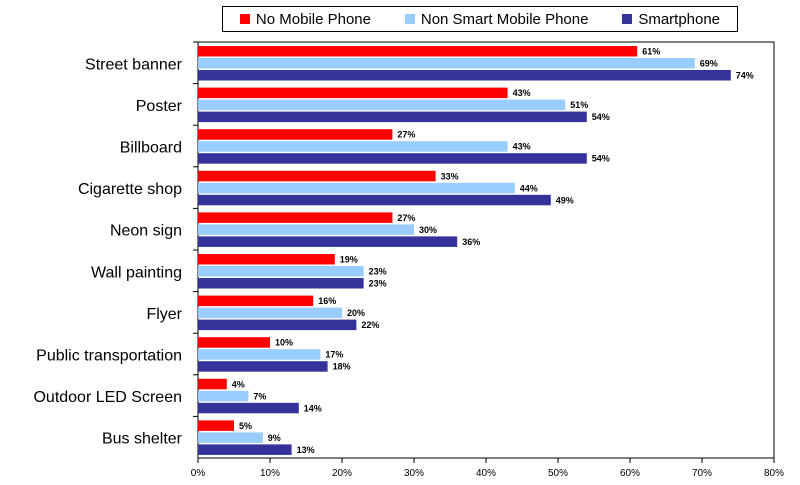  I want to click on data-label: 17%, so click(334, 355).